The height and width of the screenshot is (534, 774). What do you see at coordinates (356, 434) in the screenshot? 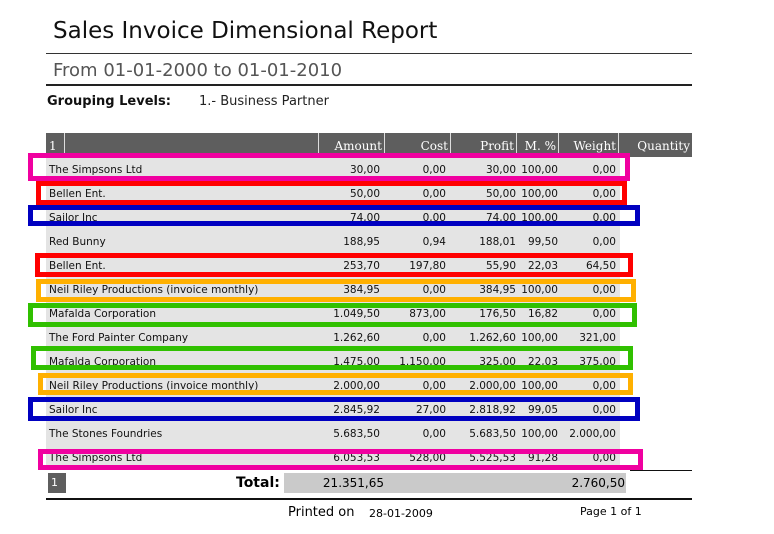
I see `cell-amount: 5.683,50` at bounding box center [356, 434].